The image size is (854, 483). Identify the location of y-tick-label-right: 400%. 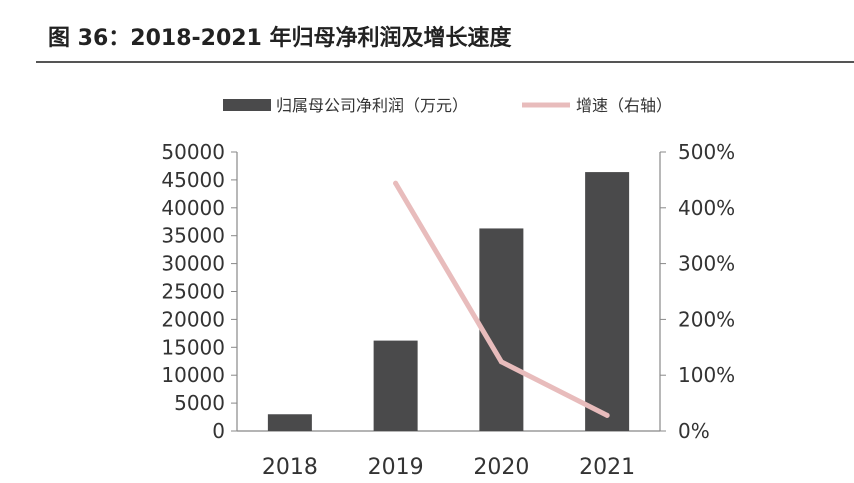
(706, 208).